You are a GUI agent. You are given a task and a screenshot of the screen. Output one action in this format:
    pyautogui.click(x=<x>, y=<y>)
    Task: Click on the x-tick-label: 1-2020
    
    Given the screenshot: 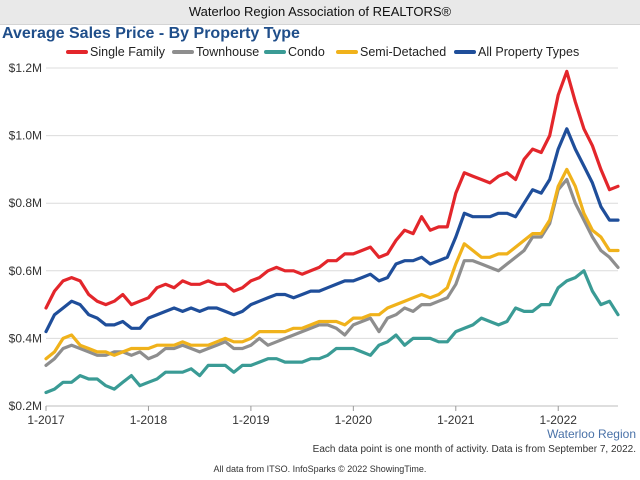 What is the action you would take?
    pyautogui.click(x=354, y=420)
    